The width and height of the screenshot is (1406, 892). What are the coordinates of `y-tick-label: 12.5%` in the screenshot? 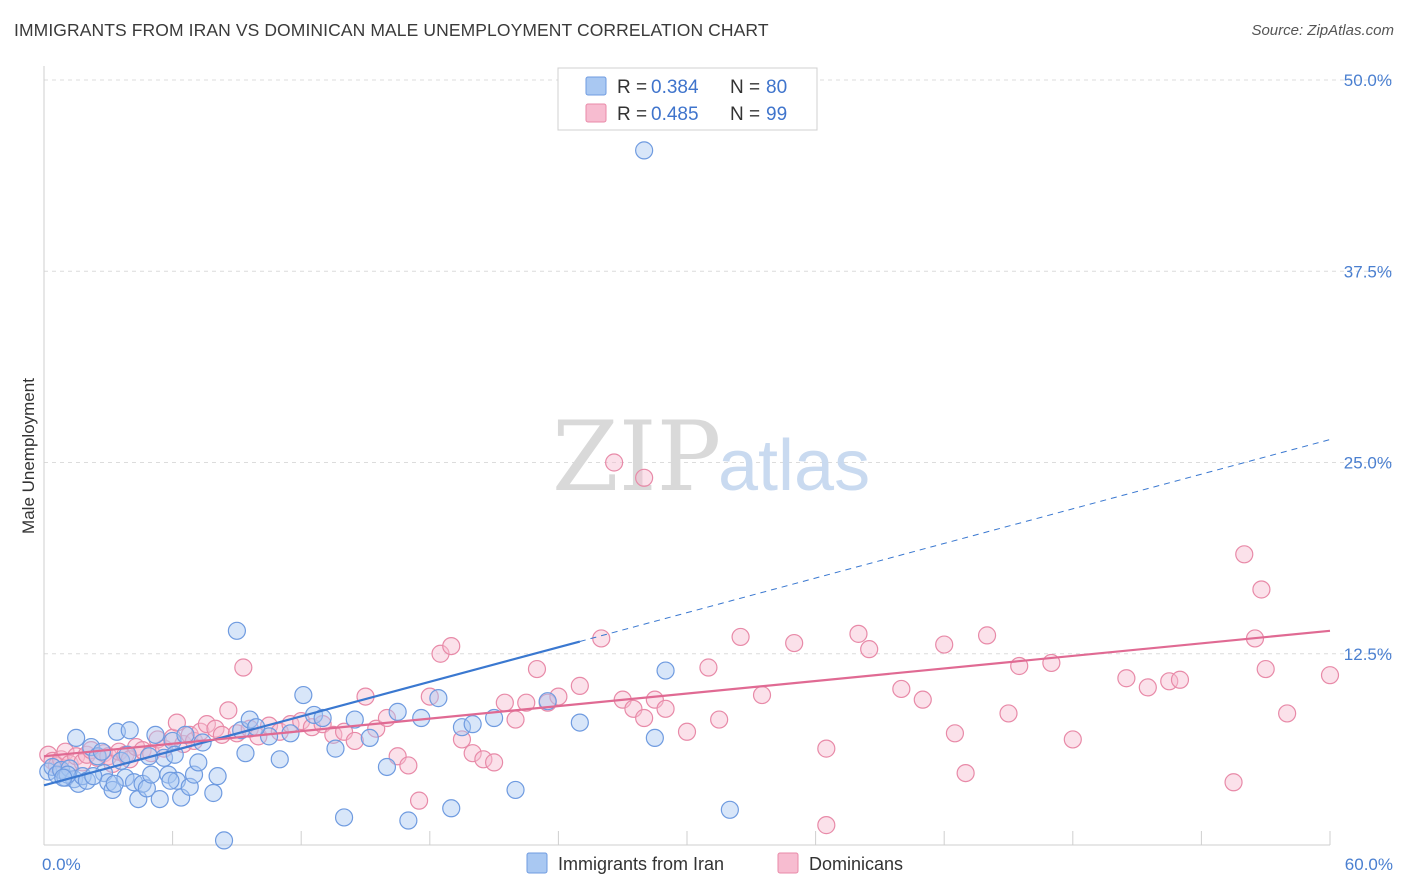 It's located at (1368, 654).